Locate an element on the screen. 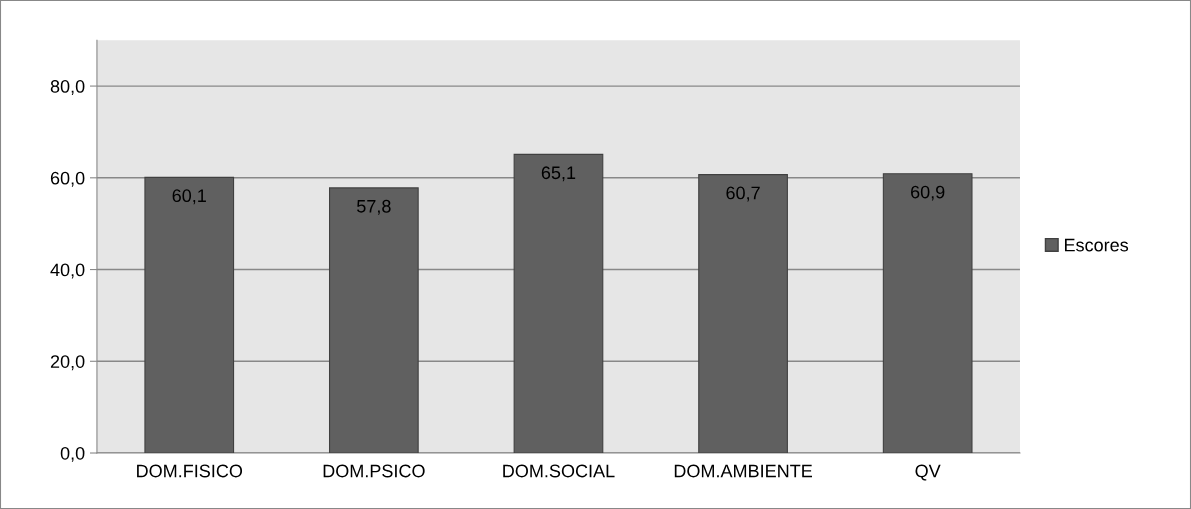  data-label: 57,8 is located at coordinates (374, 207).